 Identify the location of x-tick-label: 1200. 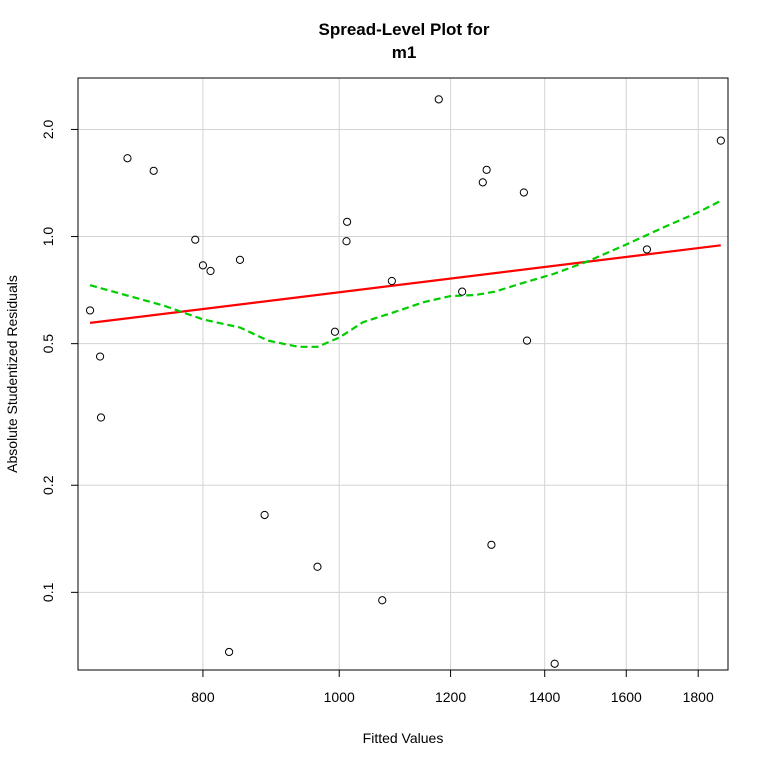
(450, 697).